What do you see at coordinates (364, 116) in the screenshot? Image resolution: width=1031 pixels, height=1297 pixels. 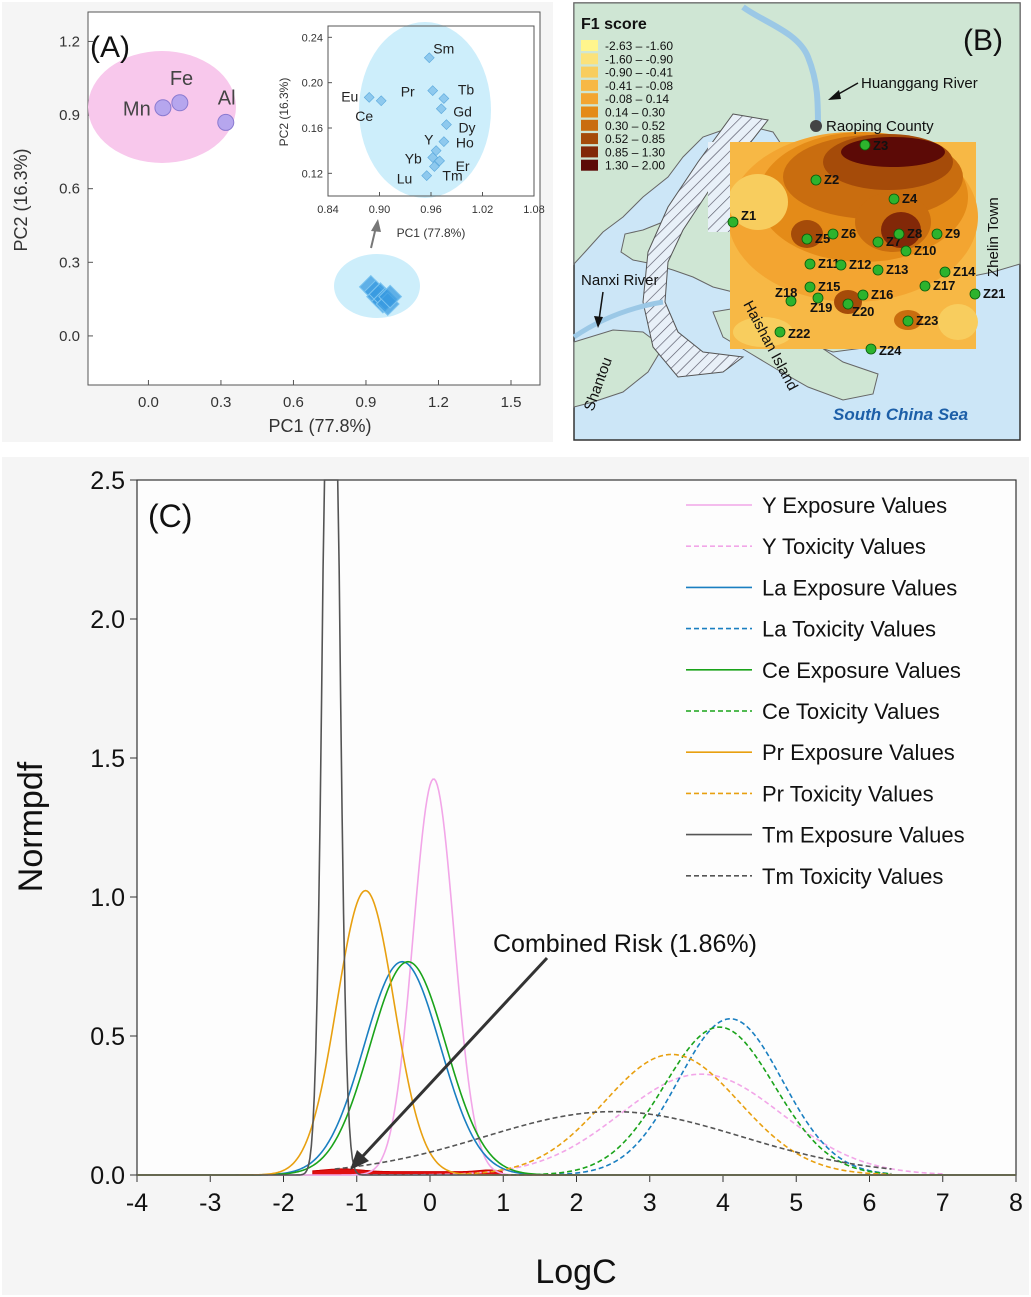 I see `inset-point-label: Ce` at bounding box center [364, 116].